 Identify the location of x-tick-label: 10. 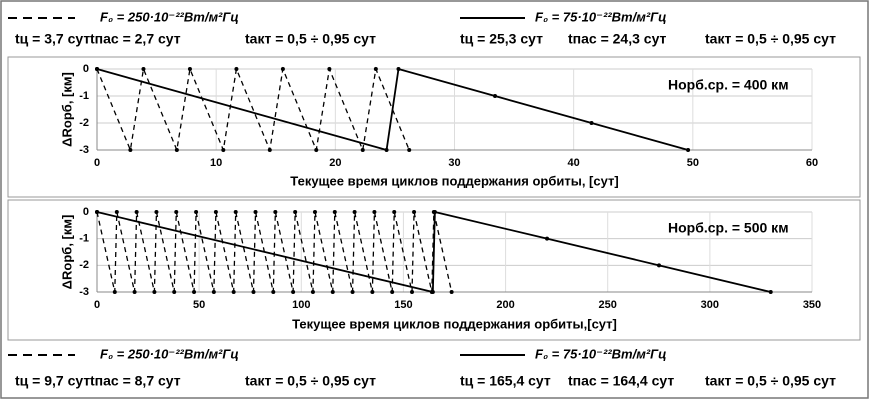
(216, 163).